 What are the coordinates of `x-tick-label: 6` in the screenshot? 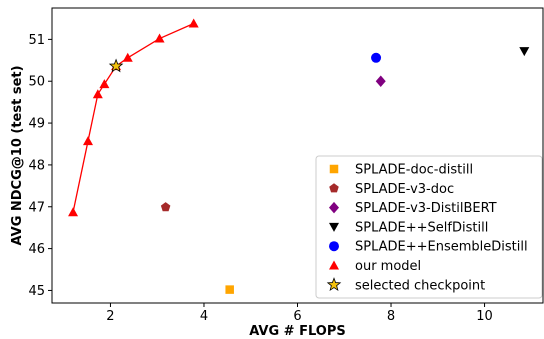 It's located at (297, 316).